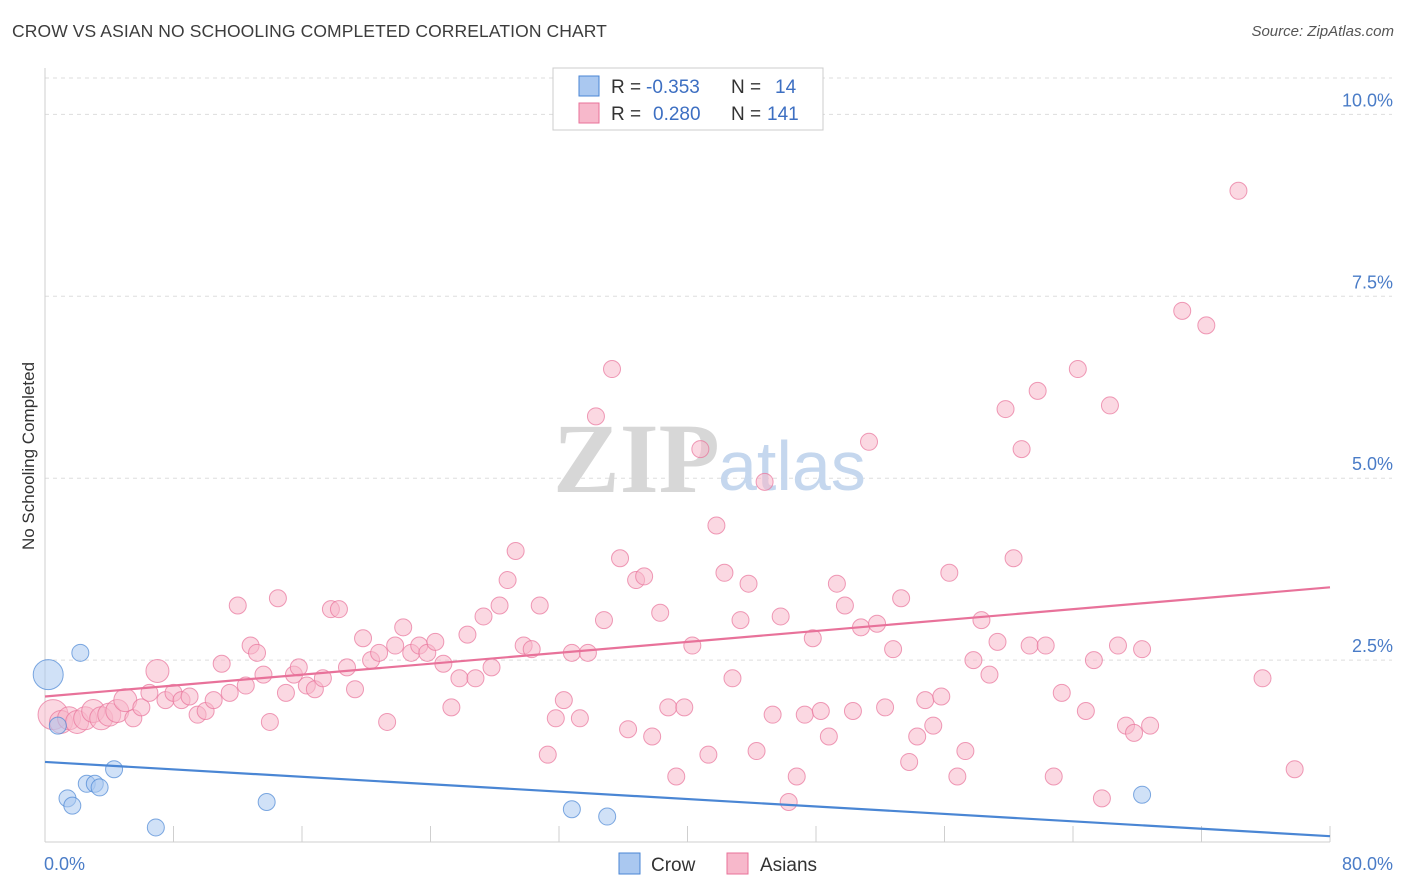 This screenshot has height=892, width=1406. I want to click on legend-asians-label: Asians, so click(788, 865).